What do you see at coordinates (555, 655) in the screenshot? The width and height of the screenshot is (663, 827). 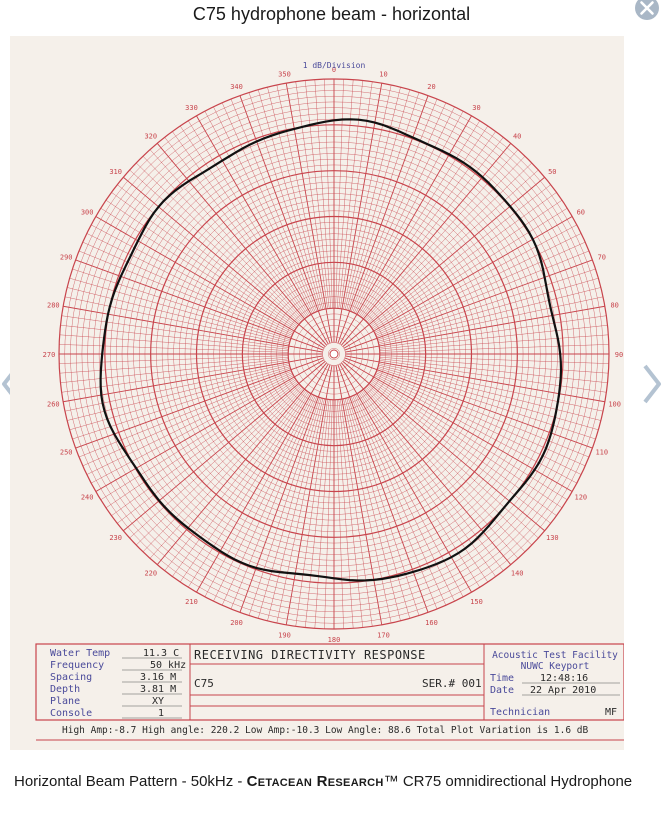 I see `facility-name: Acoustic Test Facility` at bounding box center [555, 655].